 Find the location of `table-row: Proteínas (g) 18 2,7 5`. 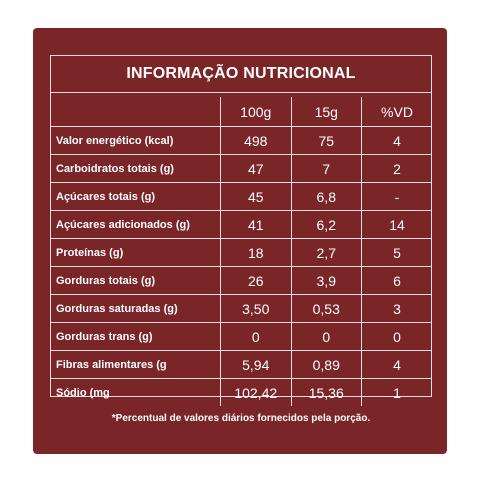

table-row: Proteínas (g) 18 2,7 5 is located at coordinates (241, 252).